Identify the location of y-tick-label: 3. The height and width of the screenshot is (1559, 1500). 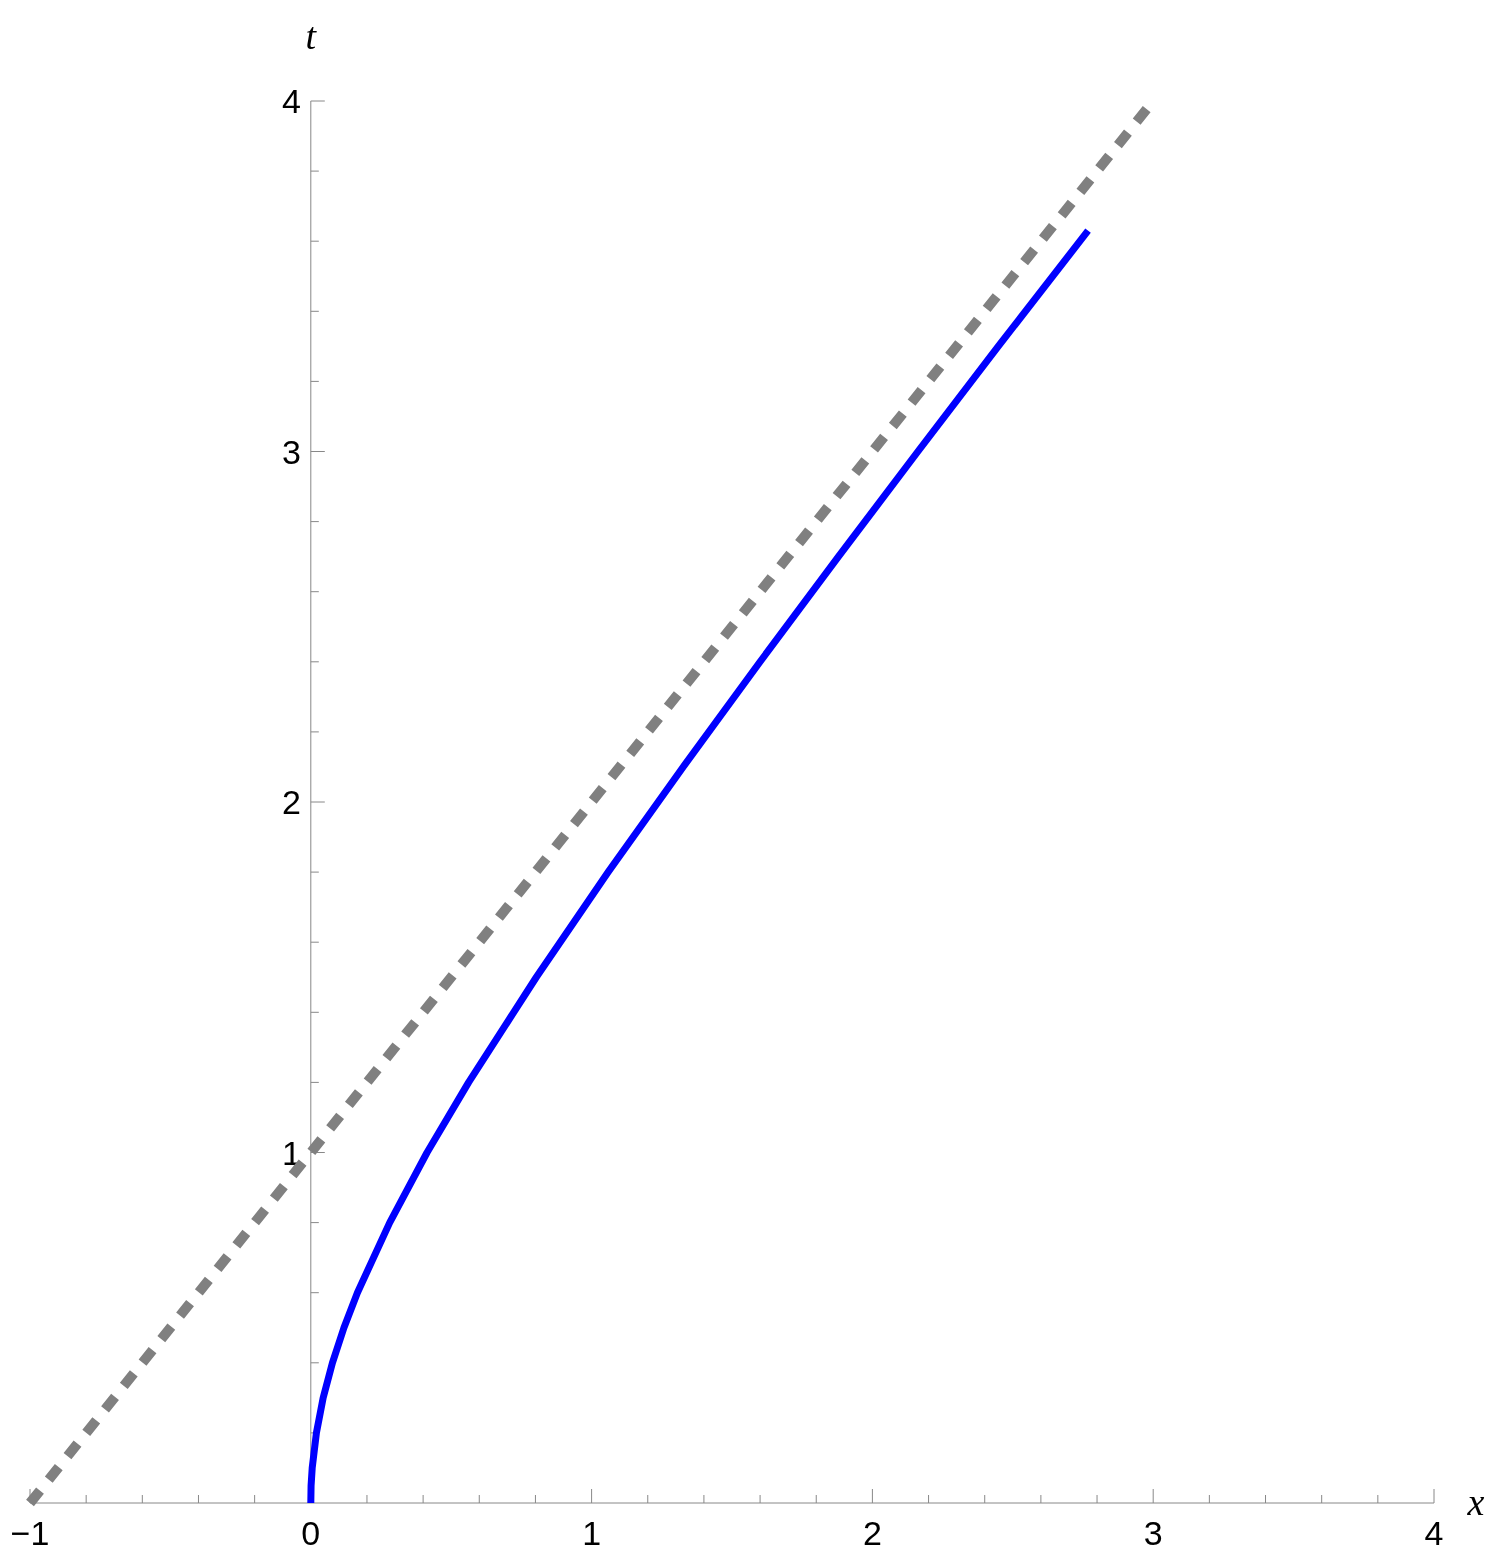
(291, 451).